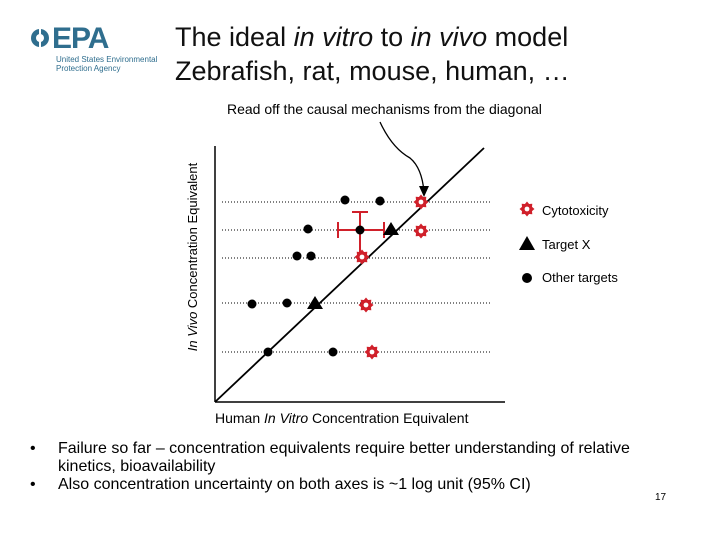 The width and height of the screenshot is (720, 540). I want to click on epa-flower-icon, so click(40, 38).